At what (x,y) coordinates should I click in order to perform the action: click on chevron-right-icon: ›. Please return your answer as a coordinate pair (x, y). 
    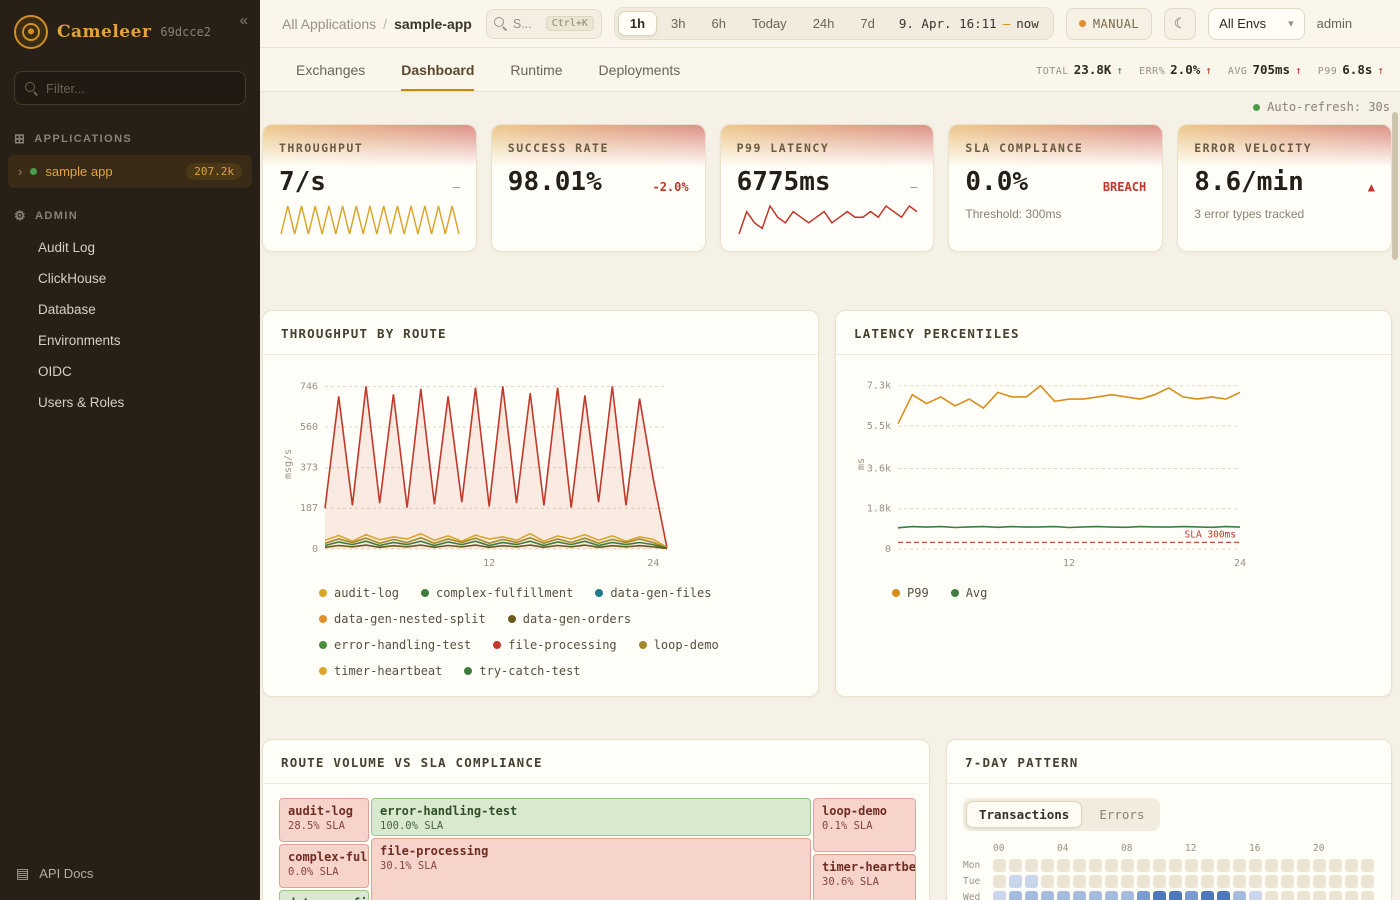
    Looking at the image, I should click on (20, 171).